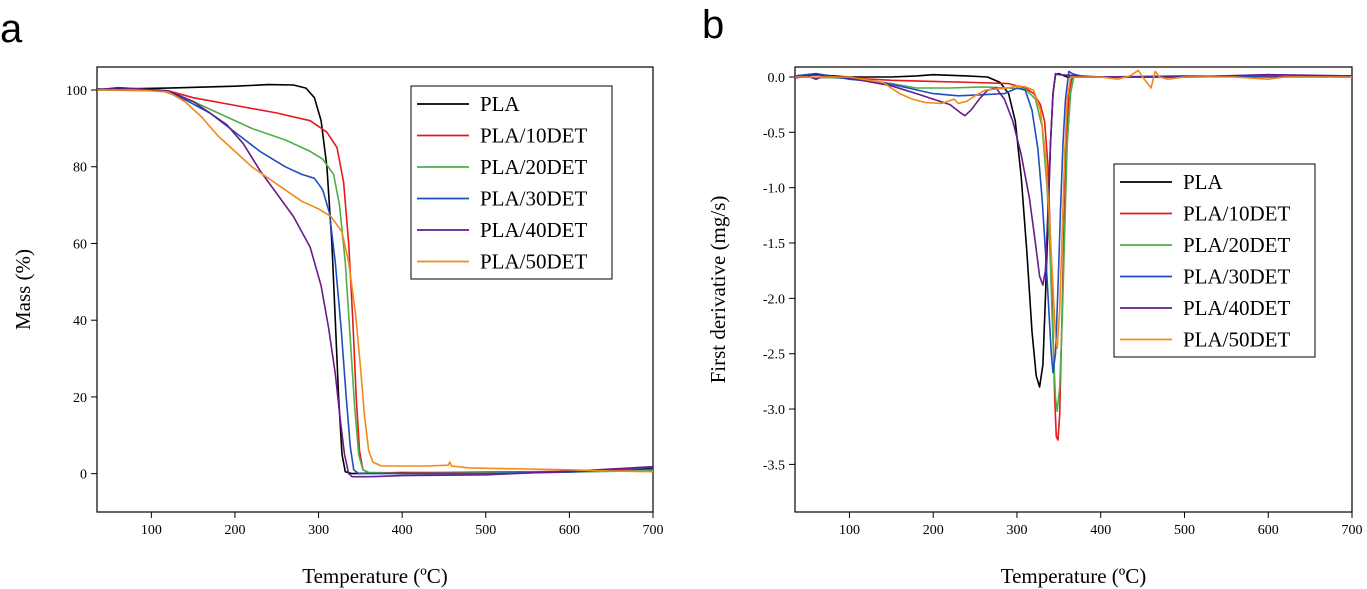 The height and width of the screenshot is (589, 1367). I want to click on panel-letter-a: a, so click(11, 29).